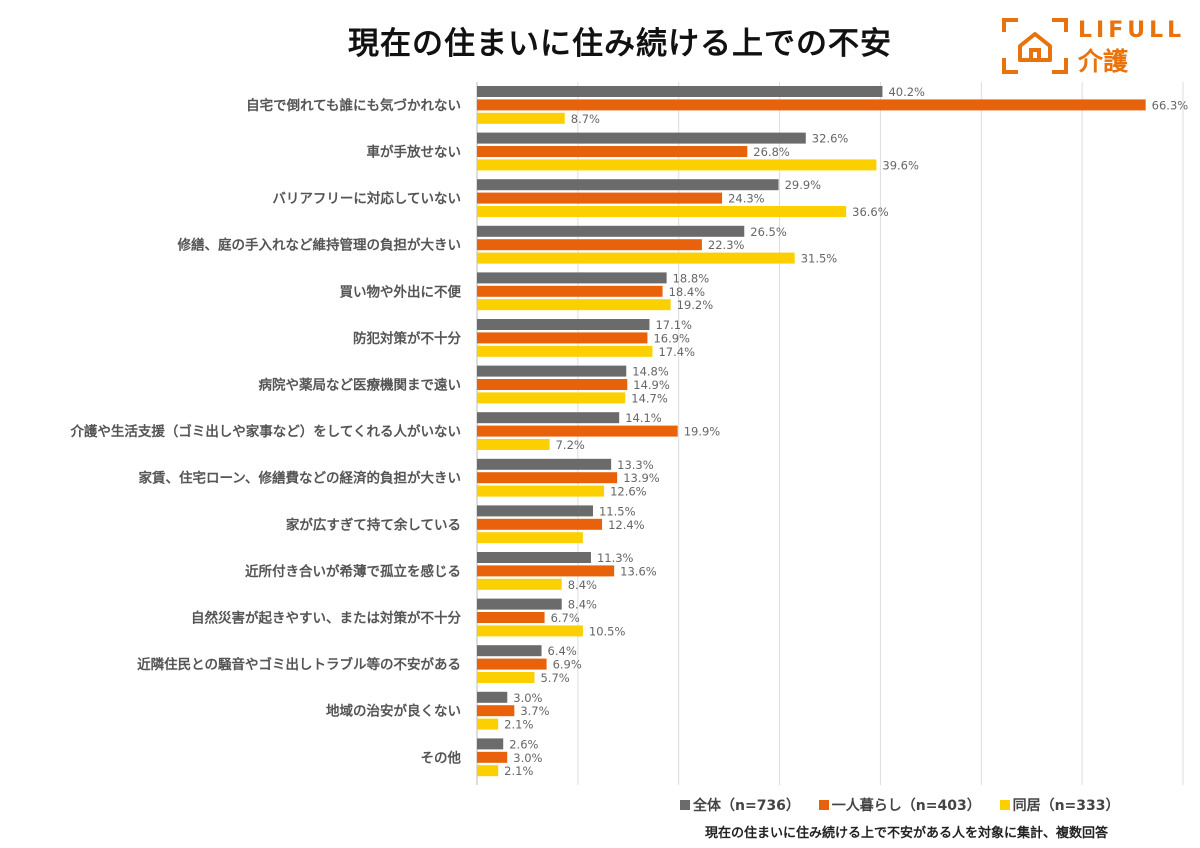 This screenshot has height=848, width=1200. What do you see at coordinates (523, 744) in the screenshot?
I see `data-label: 2.6%` at bounding box center [523, 744].